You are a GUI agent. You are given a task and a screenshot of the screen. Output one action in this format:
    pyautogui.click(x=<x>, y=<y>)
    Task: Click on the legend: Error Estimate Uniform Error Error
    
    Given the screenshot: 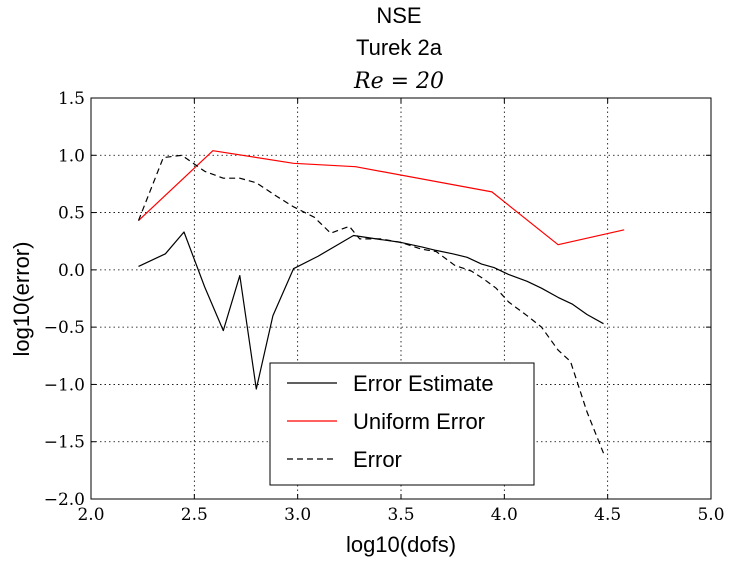 What is the action you would take?
    pyautogui.click(x=402, y=424)
    